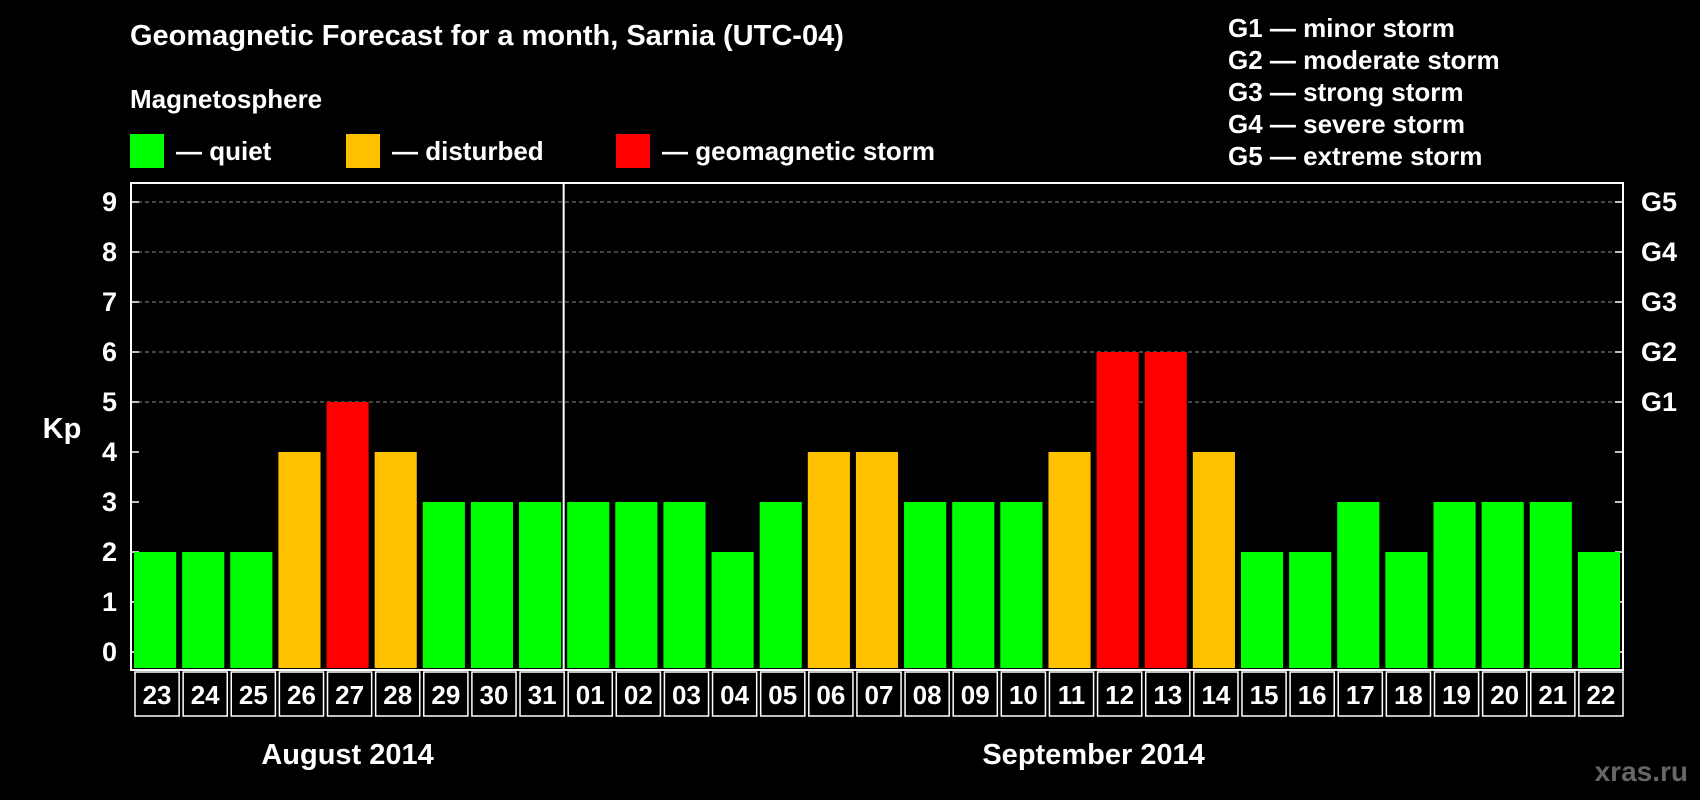 The width and height of the screenshot is (1700, 800). What do you see at coordinates (1264, 695) in the screenshot?
I see `date-label: 15` at bounding box center [1264, 695].